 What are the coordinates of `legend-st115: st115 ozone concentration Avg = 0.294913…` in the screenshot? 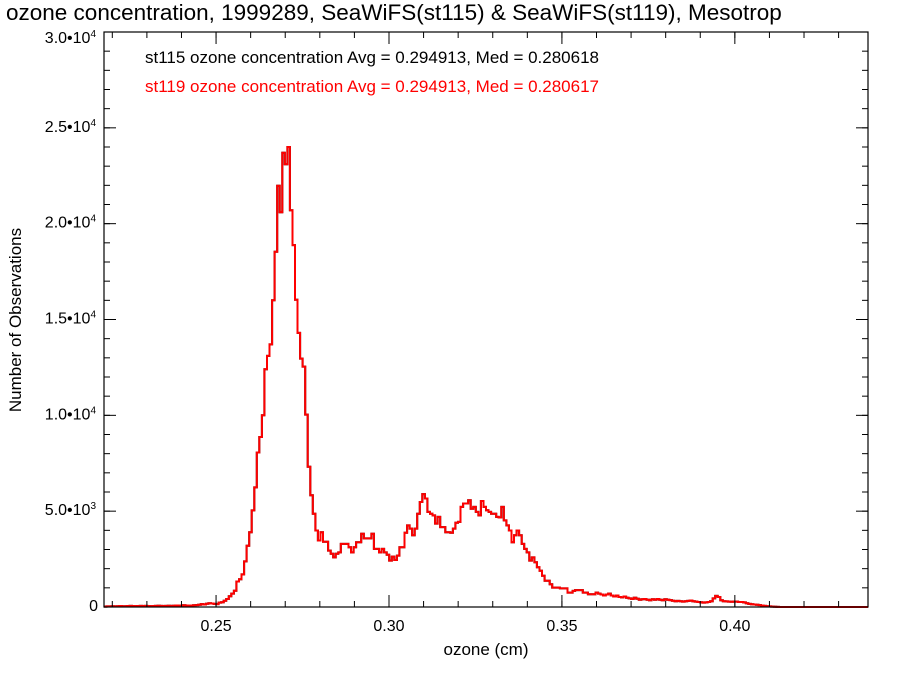 It's located at (372, 57).